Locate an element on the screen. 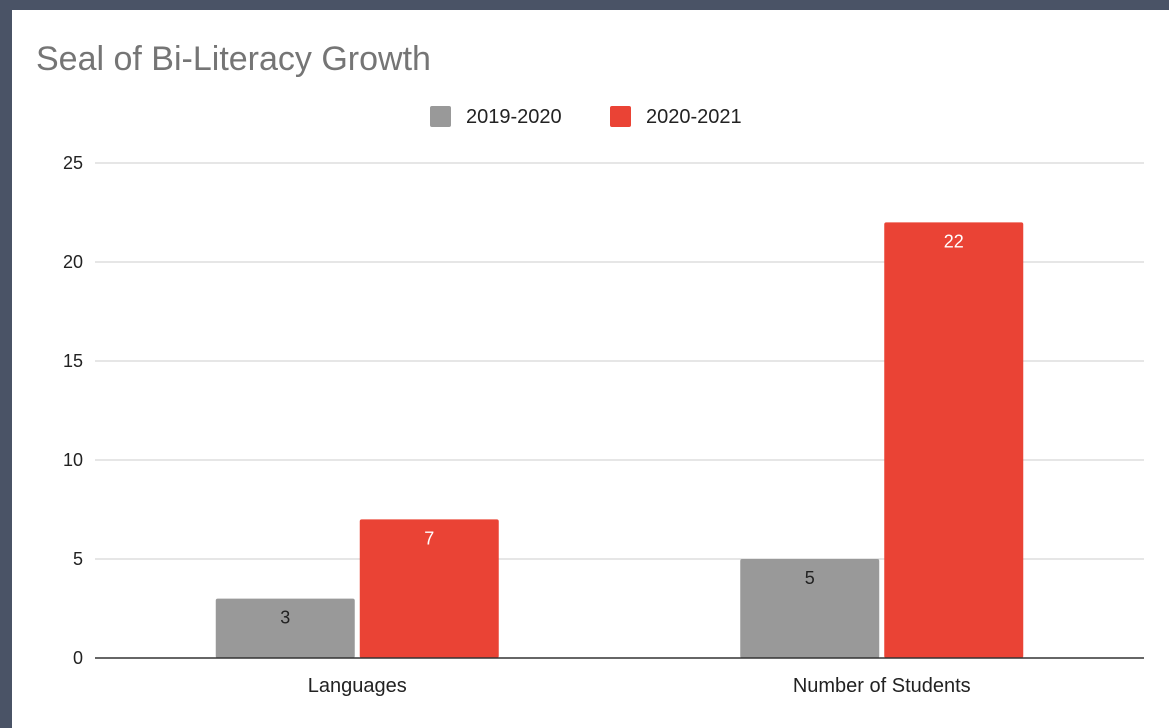  x-axis: Languages Number of Students is located at coordinates (619, 677).